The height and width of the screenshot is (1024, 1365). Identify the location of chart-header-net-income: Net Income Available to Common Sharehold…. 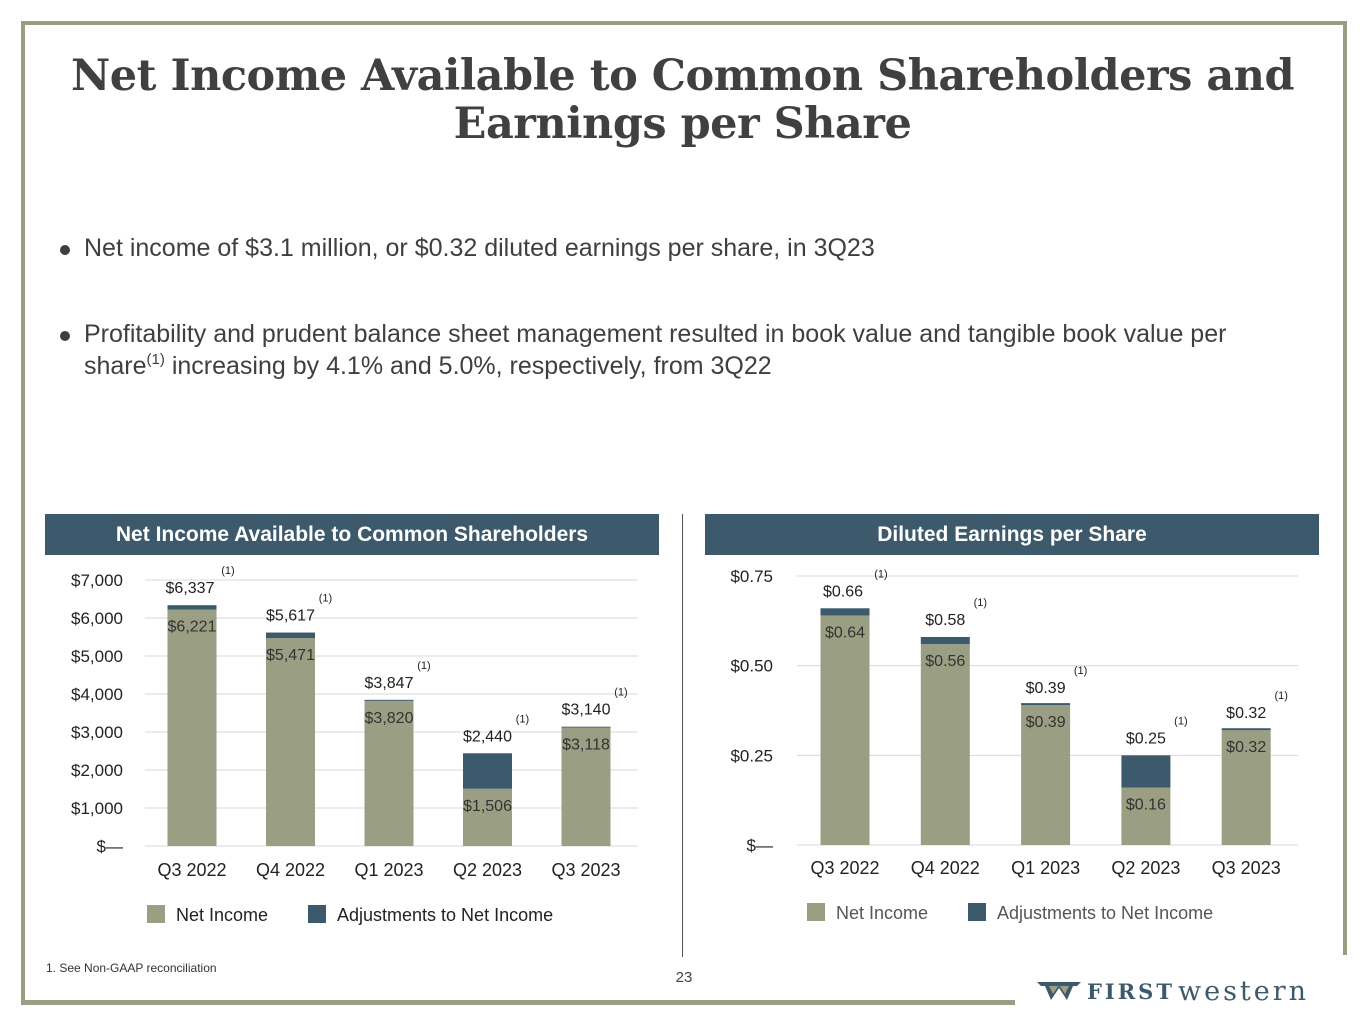
(352, 534).